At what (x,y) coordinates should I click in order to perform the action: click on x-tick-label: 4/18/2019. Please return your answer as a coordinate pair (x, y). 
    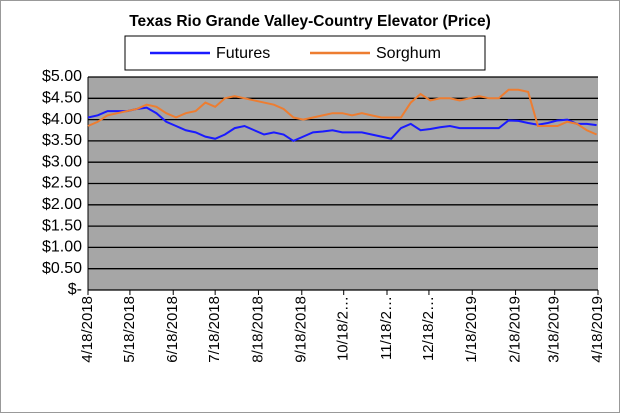
    Looking at the image, I should click on (597, 329).